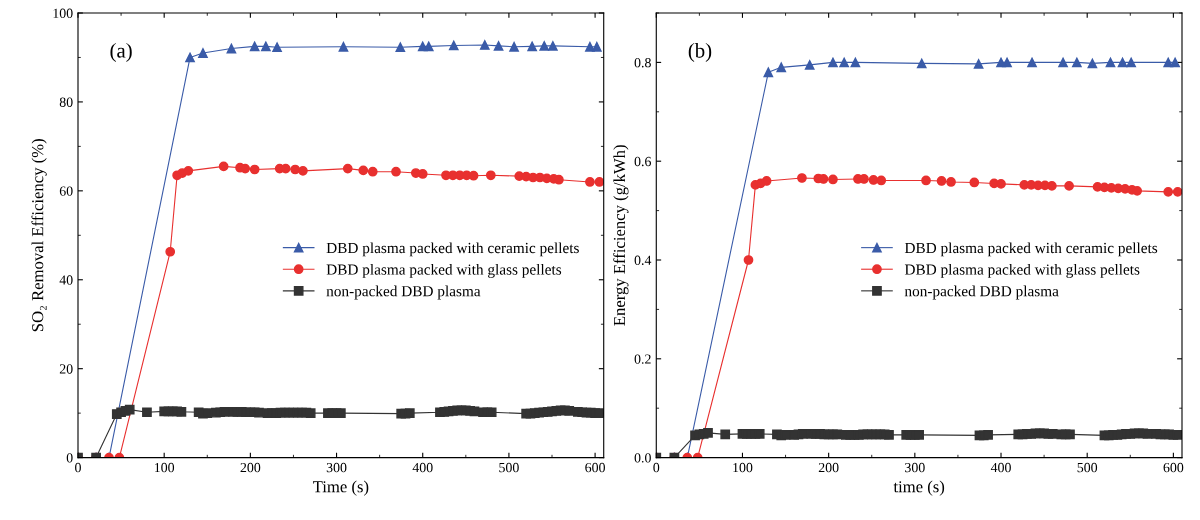  What do you see at coordinates (642, 359) in the screenshot?
I see `y-tick-label: 0.2` at bounding box center [642, 359].